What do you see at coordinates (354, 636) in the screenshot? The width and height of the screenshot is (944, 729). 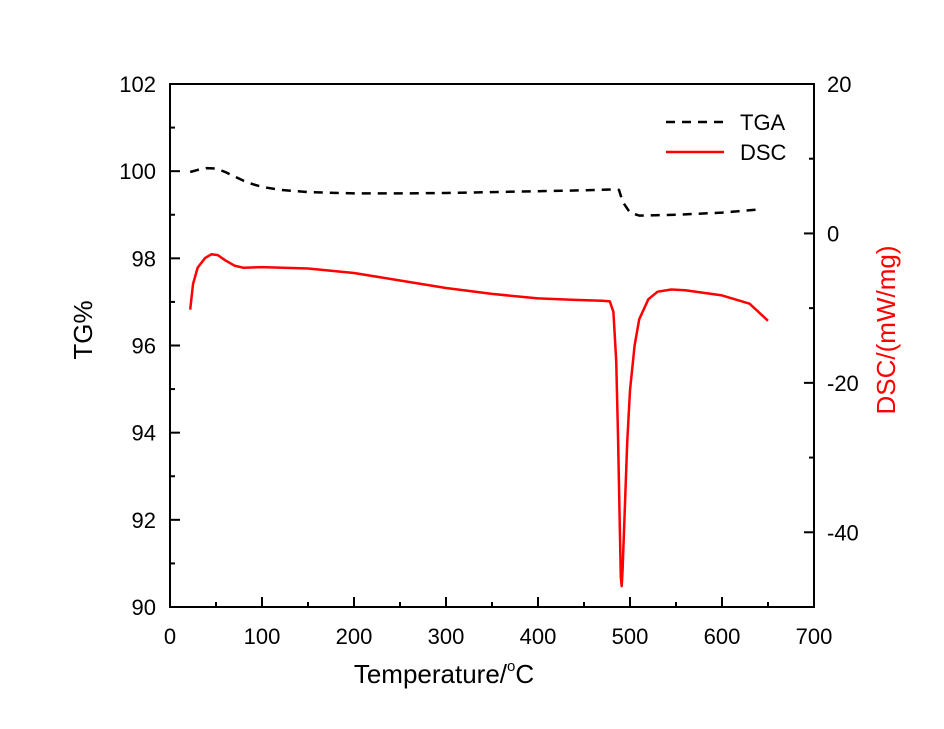 I see `x-tick-label: 200` at bounding box center [354, 636].